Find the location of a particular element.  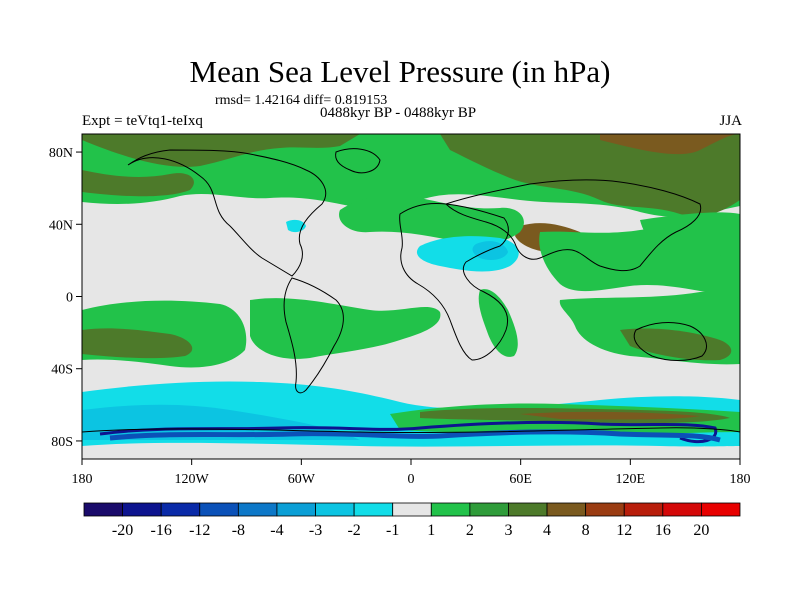

antarctic-blue-band is located at coordinates (415, 436).